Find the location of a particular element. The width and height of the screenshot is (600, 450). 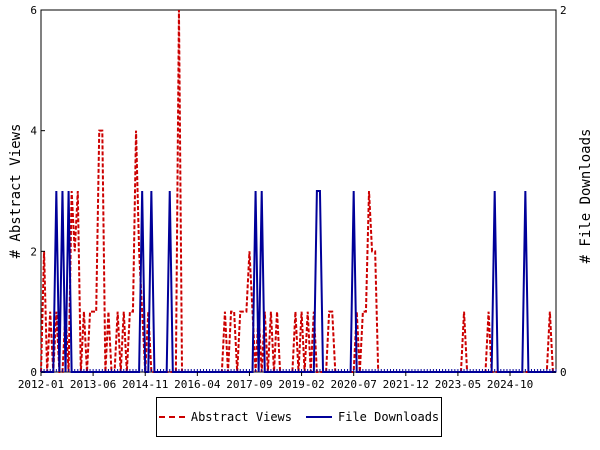

right-axis-title: # File Downloads is located at coordinates (586, 196).